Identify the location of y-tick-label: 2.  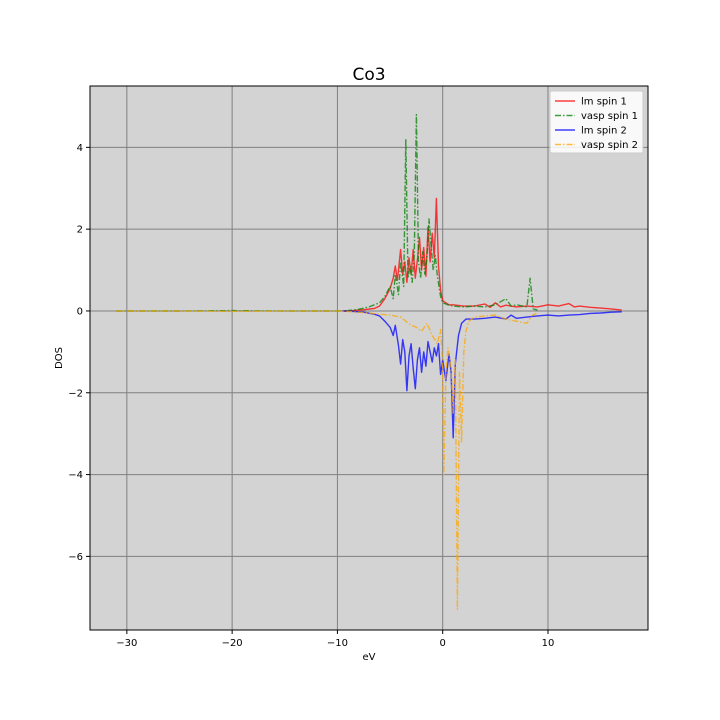
(80, 230).